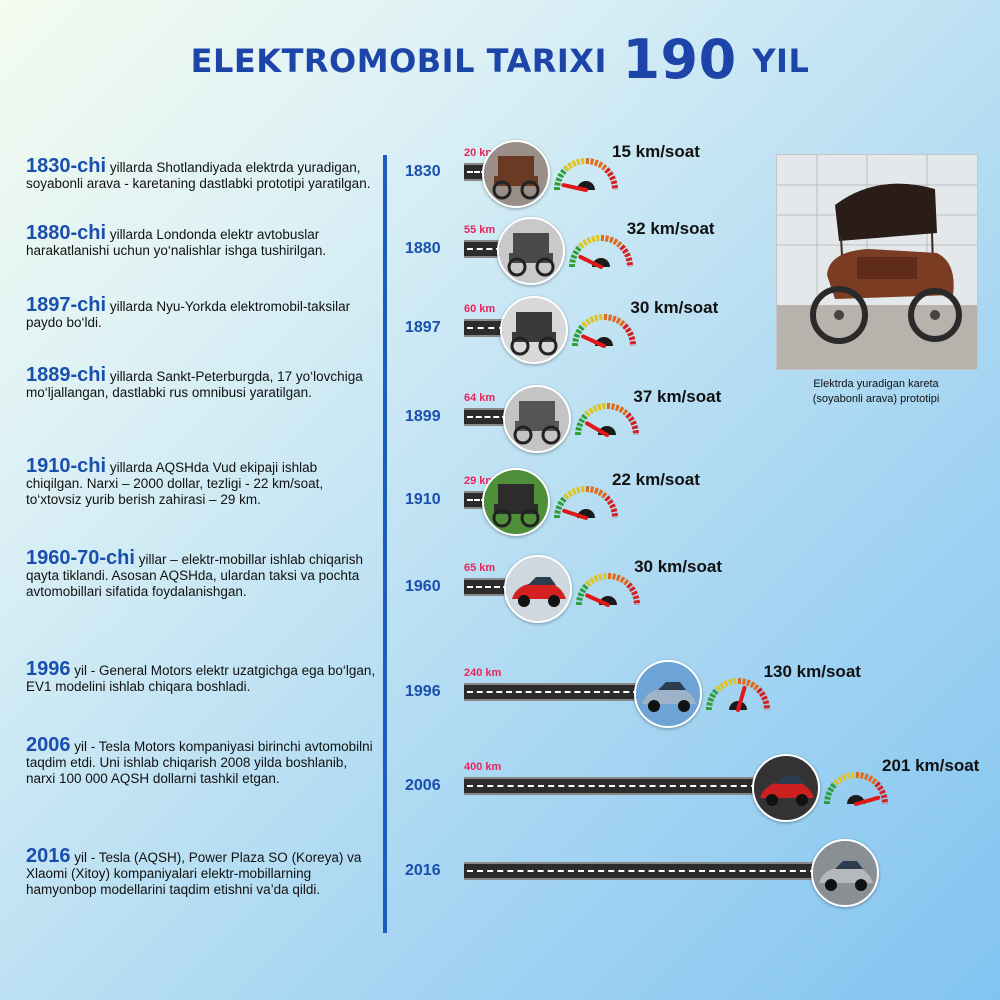 The width and height of the screenshot is (1000, 1000). Describe the element at coordinates (48, 669) in the screenshot. I see `event-year: 1996` at that location.